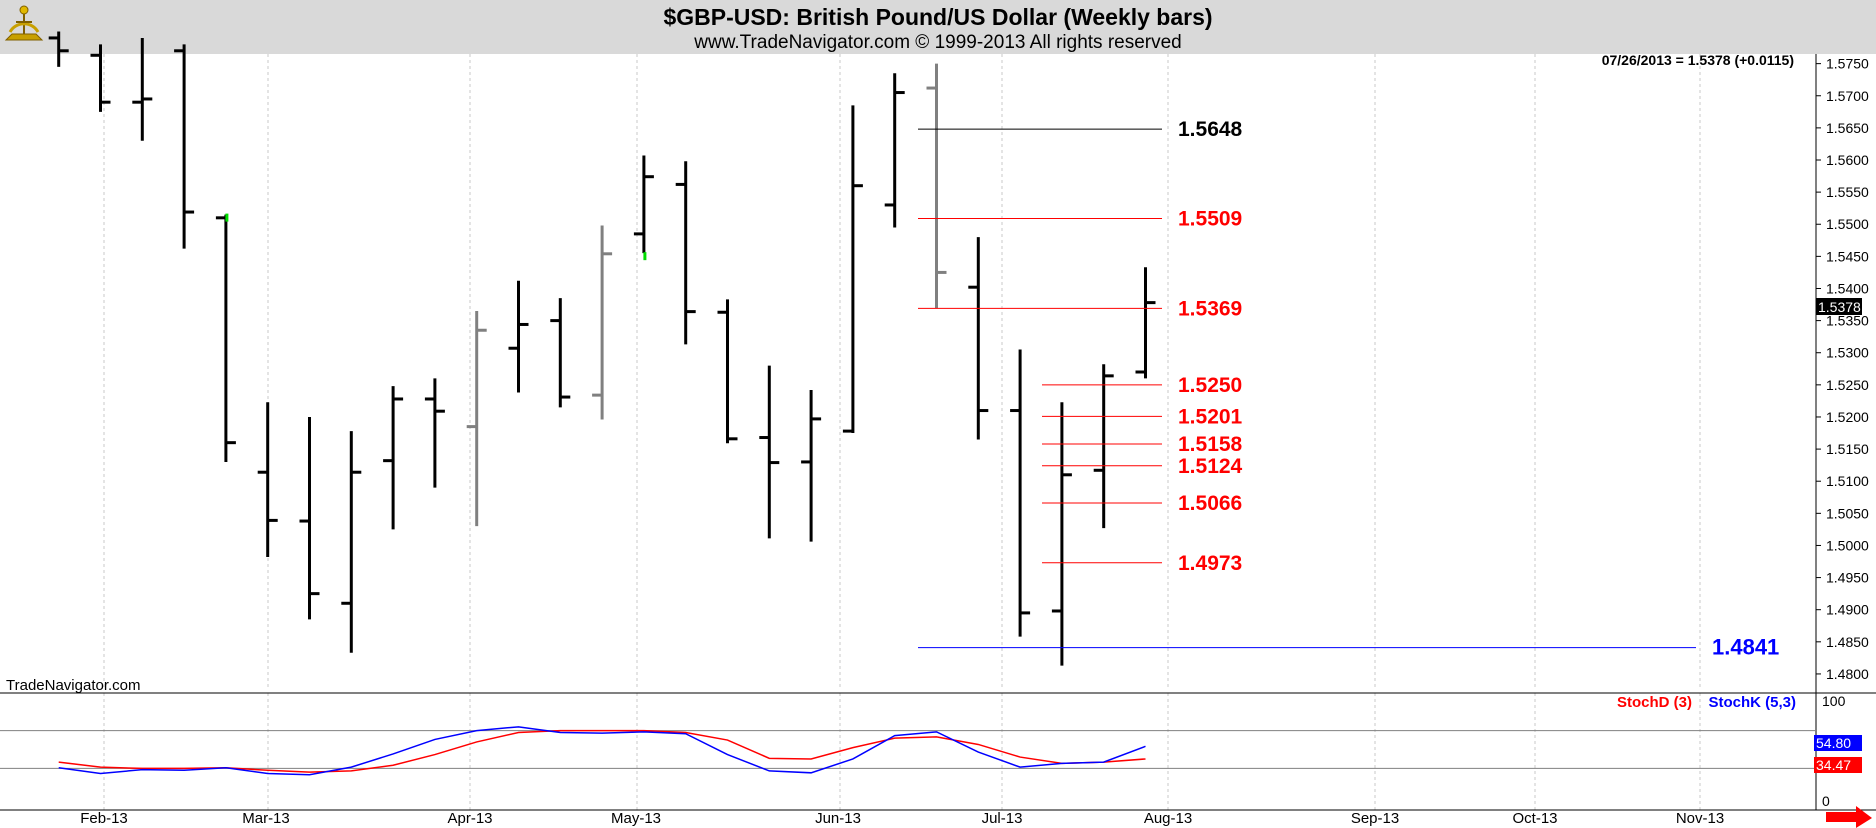  Describe the element at coordinates (838, 818) in the screenshot. I see `date-axis-label: Jun-13` at that location.